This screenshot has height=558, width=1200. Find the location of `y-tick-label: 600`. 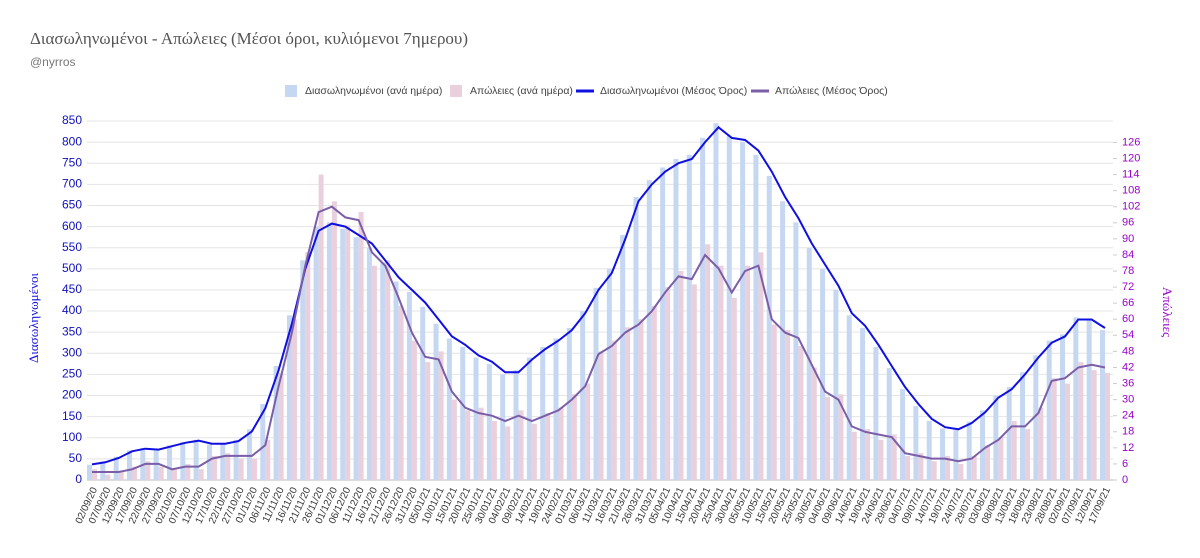

y-tick-label: 600 is located at coordinates (72, 226).